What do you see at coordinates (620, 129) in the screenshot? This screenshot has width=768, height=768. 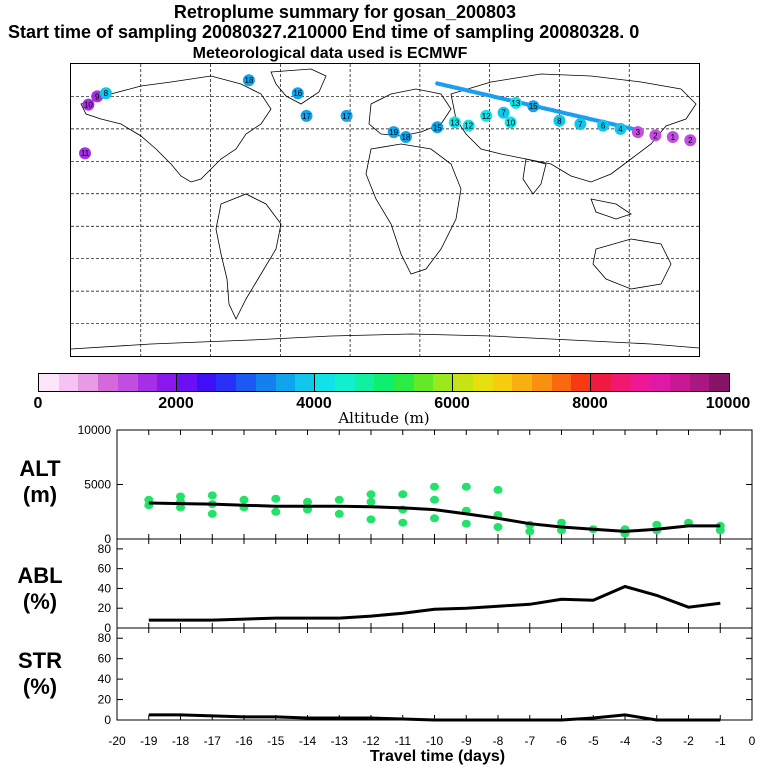 I see `trajectory-marker-label: 4` at bounding box center [620, 129].